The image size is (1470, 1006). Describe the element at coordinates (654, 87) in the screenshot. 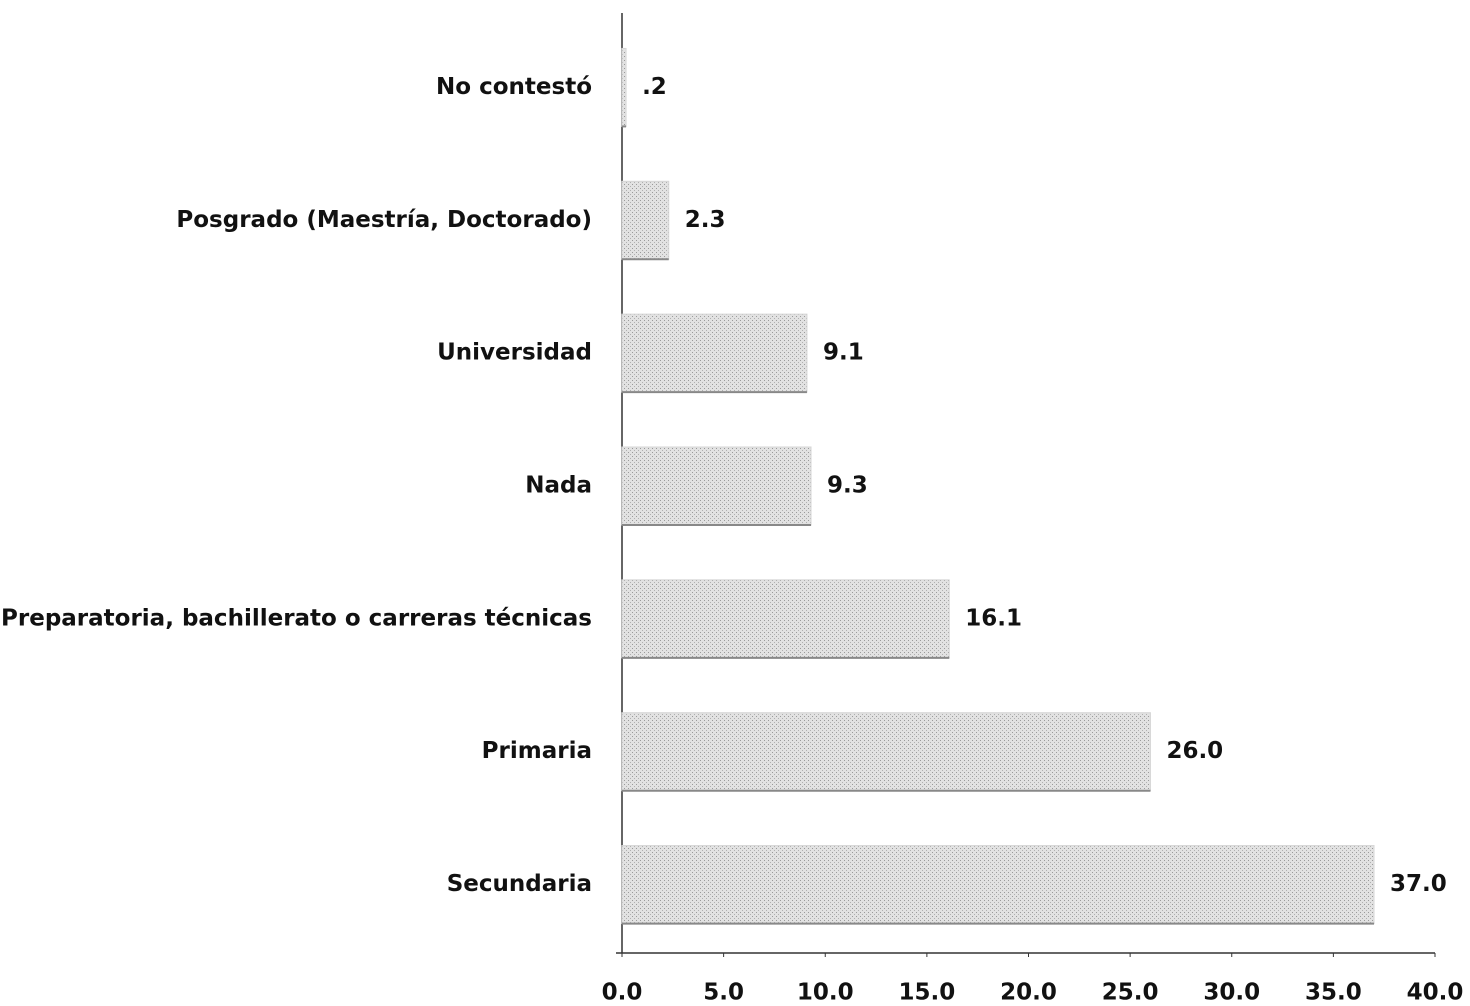

I see `value-label: .2` at that location.